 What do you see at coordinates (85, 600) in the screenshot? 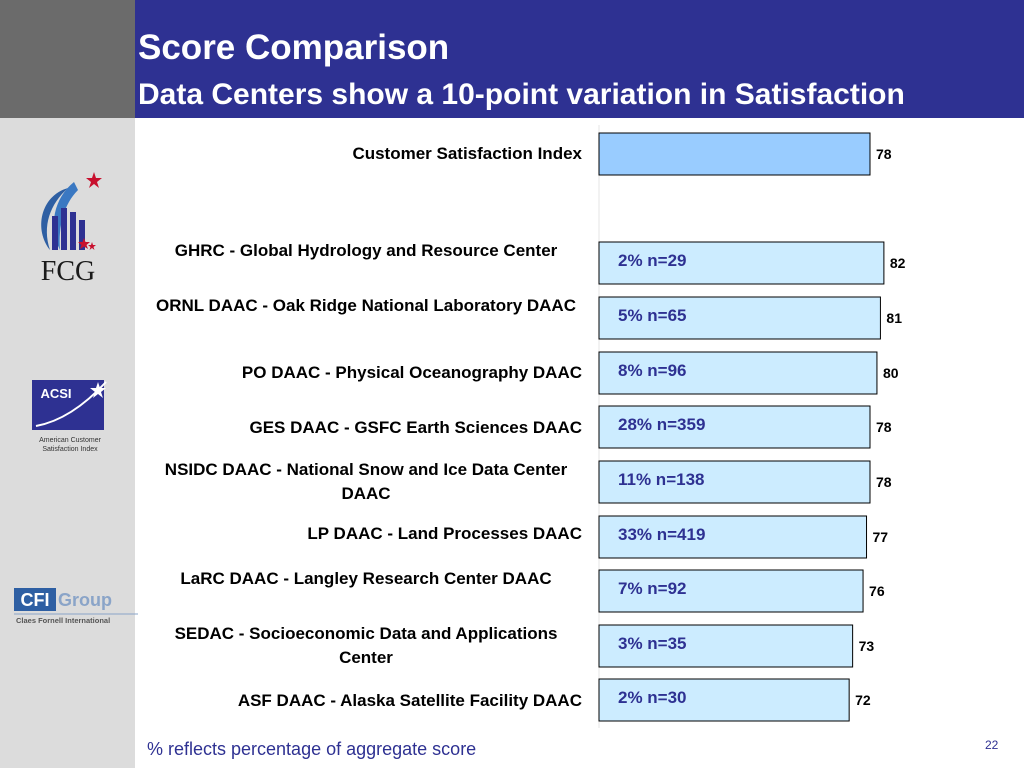
I see `group-logo-text: Group` at bounding box center [85, 600].